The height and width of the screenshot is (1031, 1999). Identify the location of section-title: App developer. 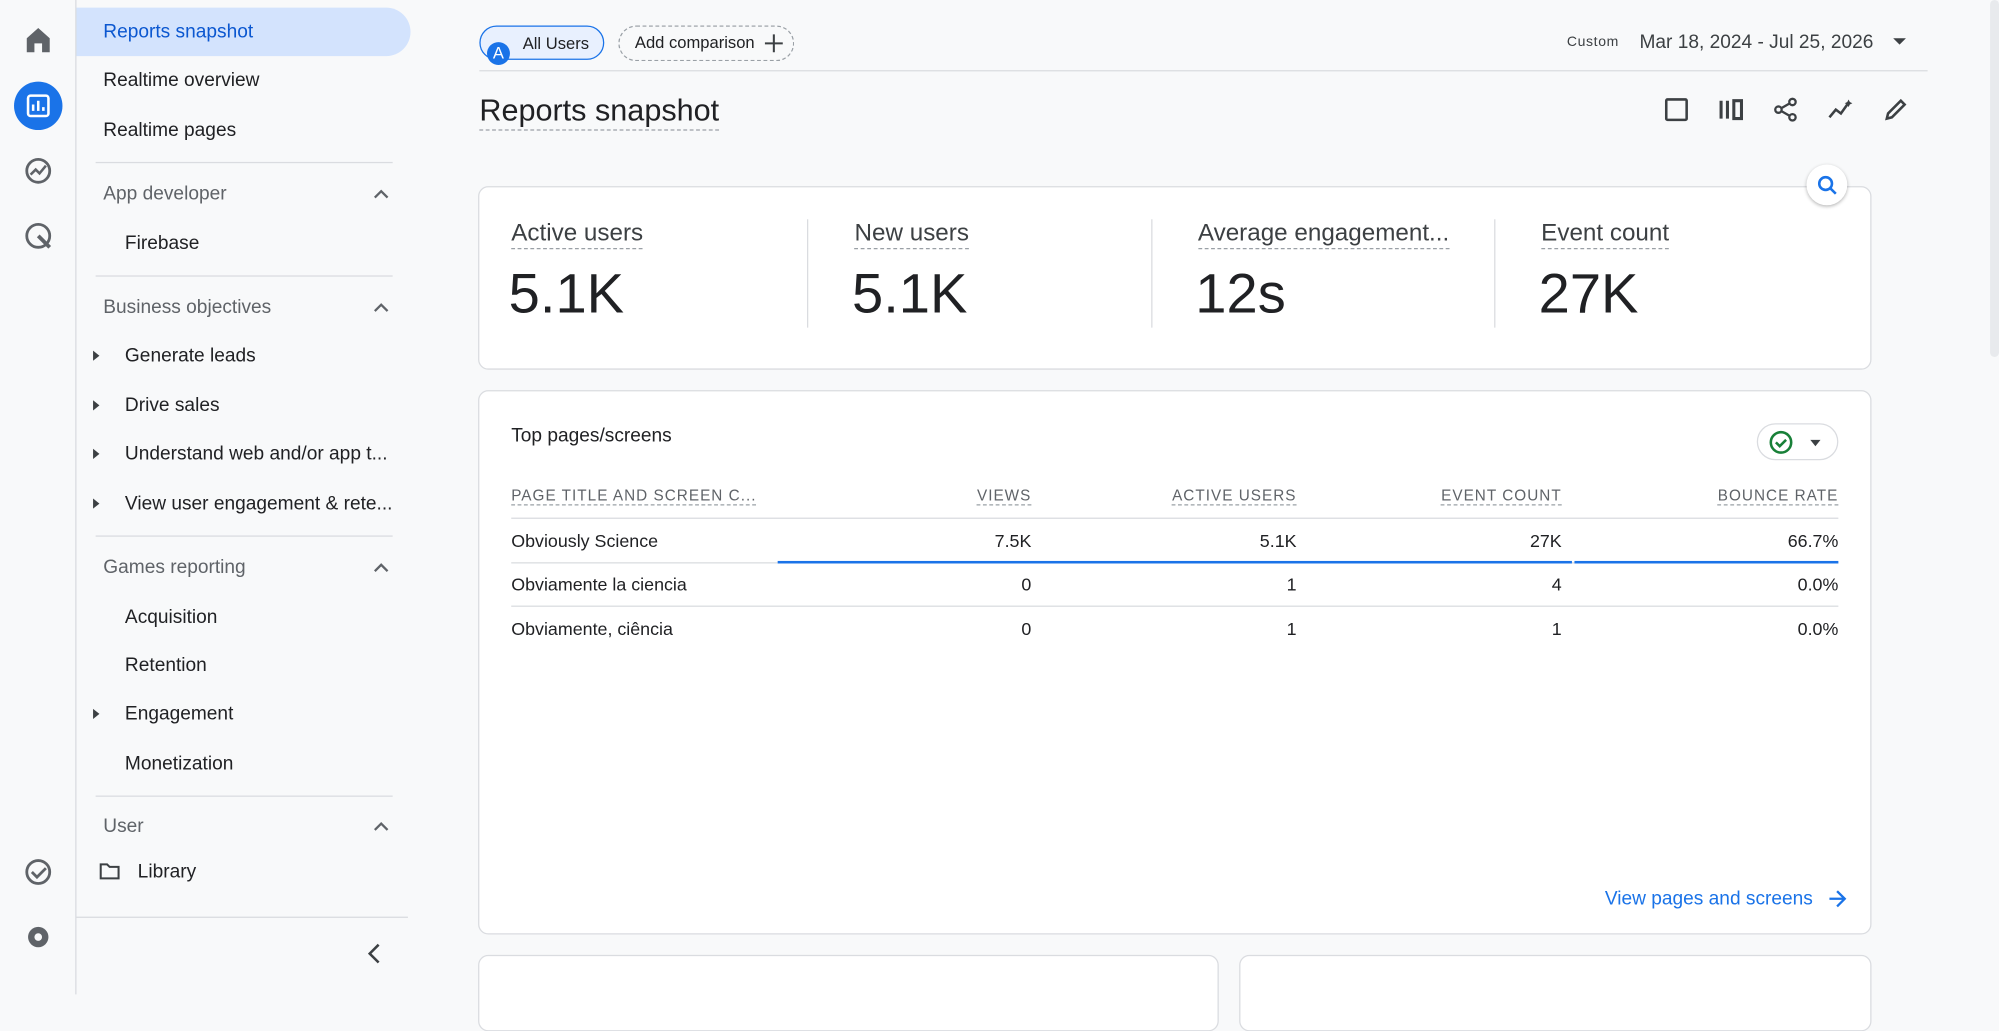
(165, 193).